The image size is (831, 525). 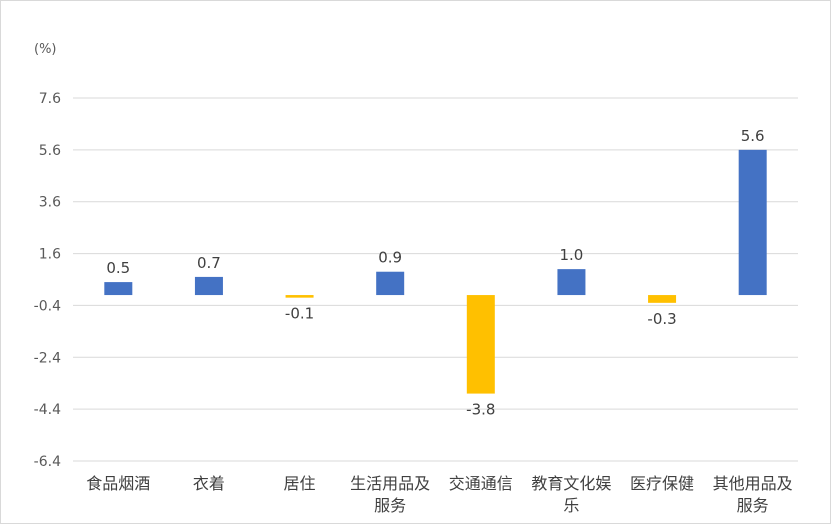 I want to click on x-category-label: 医疗保健, so click(x=662, y=483).